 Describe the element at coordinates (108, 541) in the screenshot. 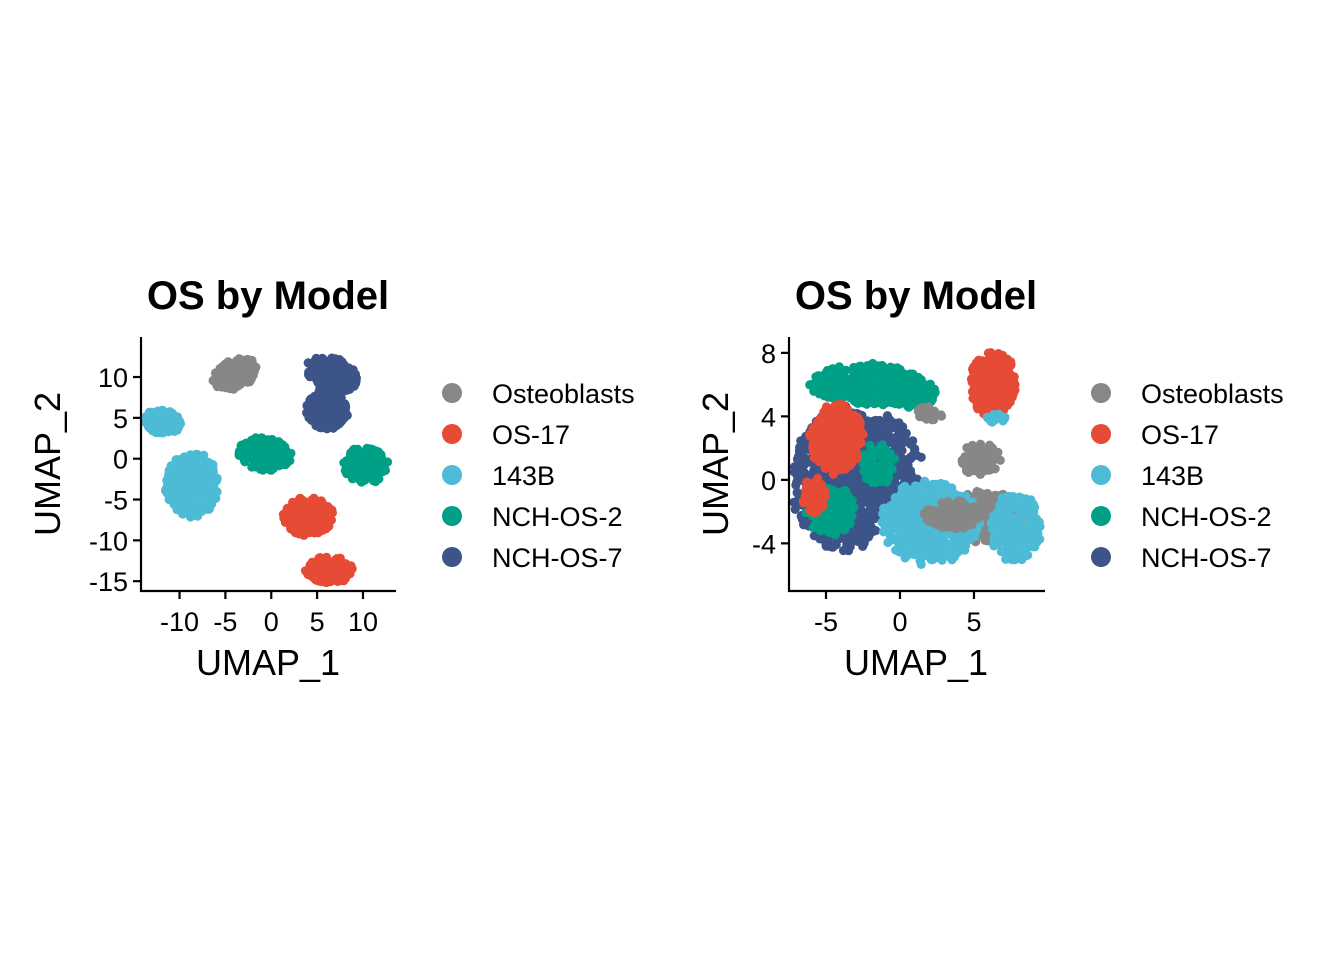

I see `y-tick-label: -10` at that location.